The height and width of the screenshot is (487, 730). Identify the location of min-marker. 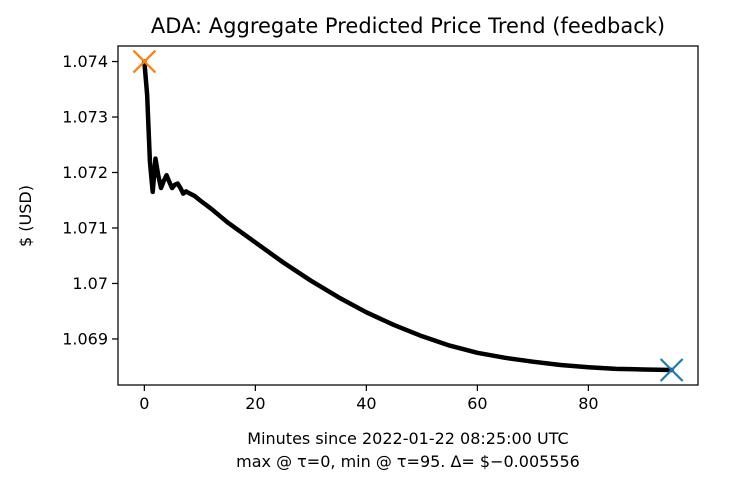
(671, 370).